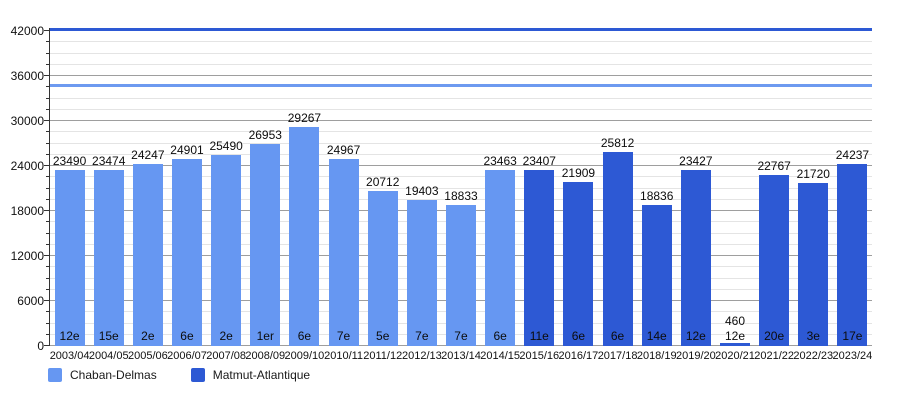  I want to click on bar-column: 18833 7e, so click(460, 185).